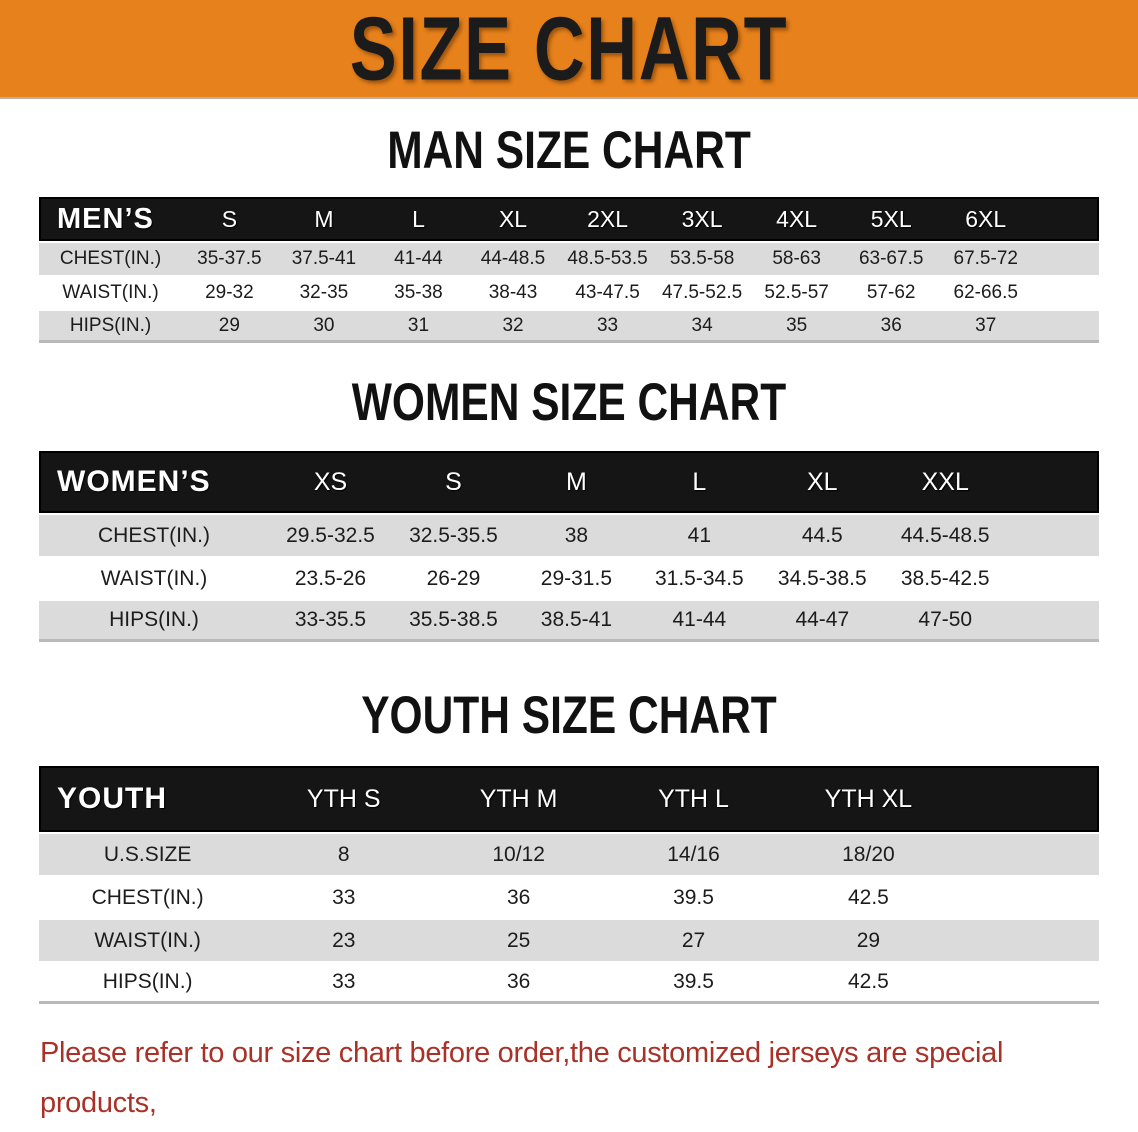 This screenshot has width=1138, height=1132. Describe the element at coordinates (324, 326) in the screenshot. I see `measure-value: 30` at that location.